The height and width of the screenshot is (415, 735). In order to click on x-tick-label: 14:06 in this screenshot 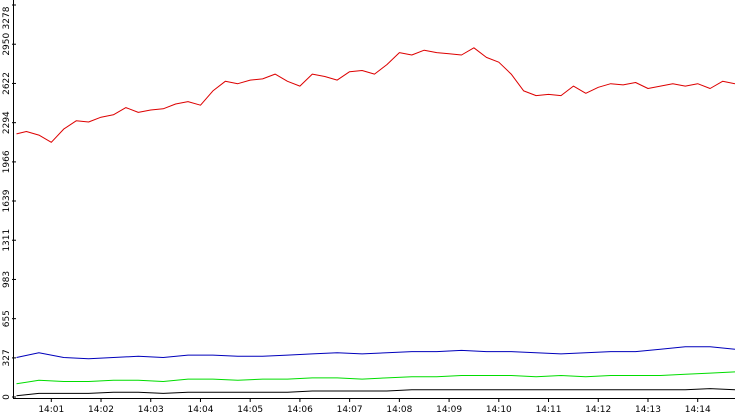, I will do `click(300, 410)`.